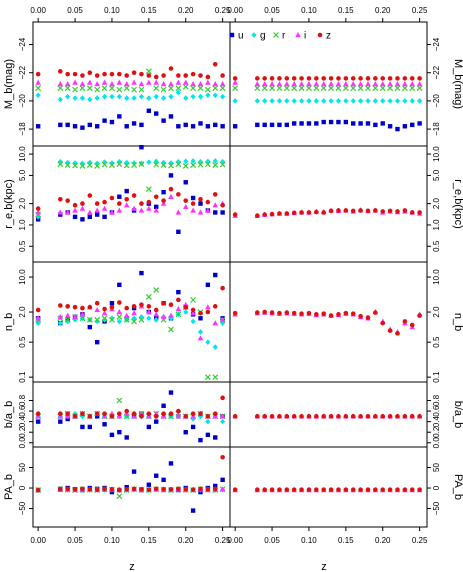 The image size is (463, 572). What do you see at coordinates (22, 411) in the screenshot?
I see `y-tick-label-left: 0.6` at bounding box center [22, 411].